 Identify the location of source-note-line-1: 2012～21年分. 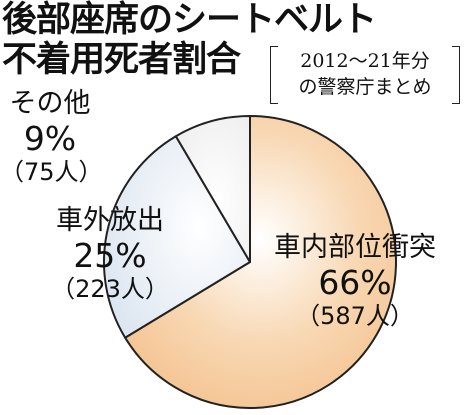
(365, 61).